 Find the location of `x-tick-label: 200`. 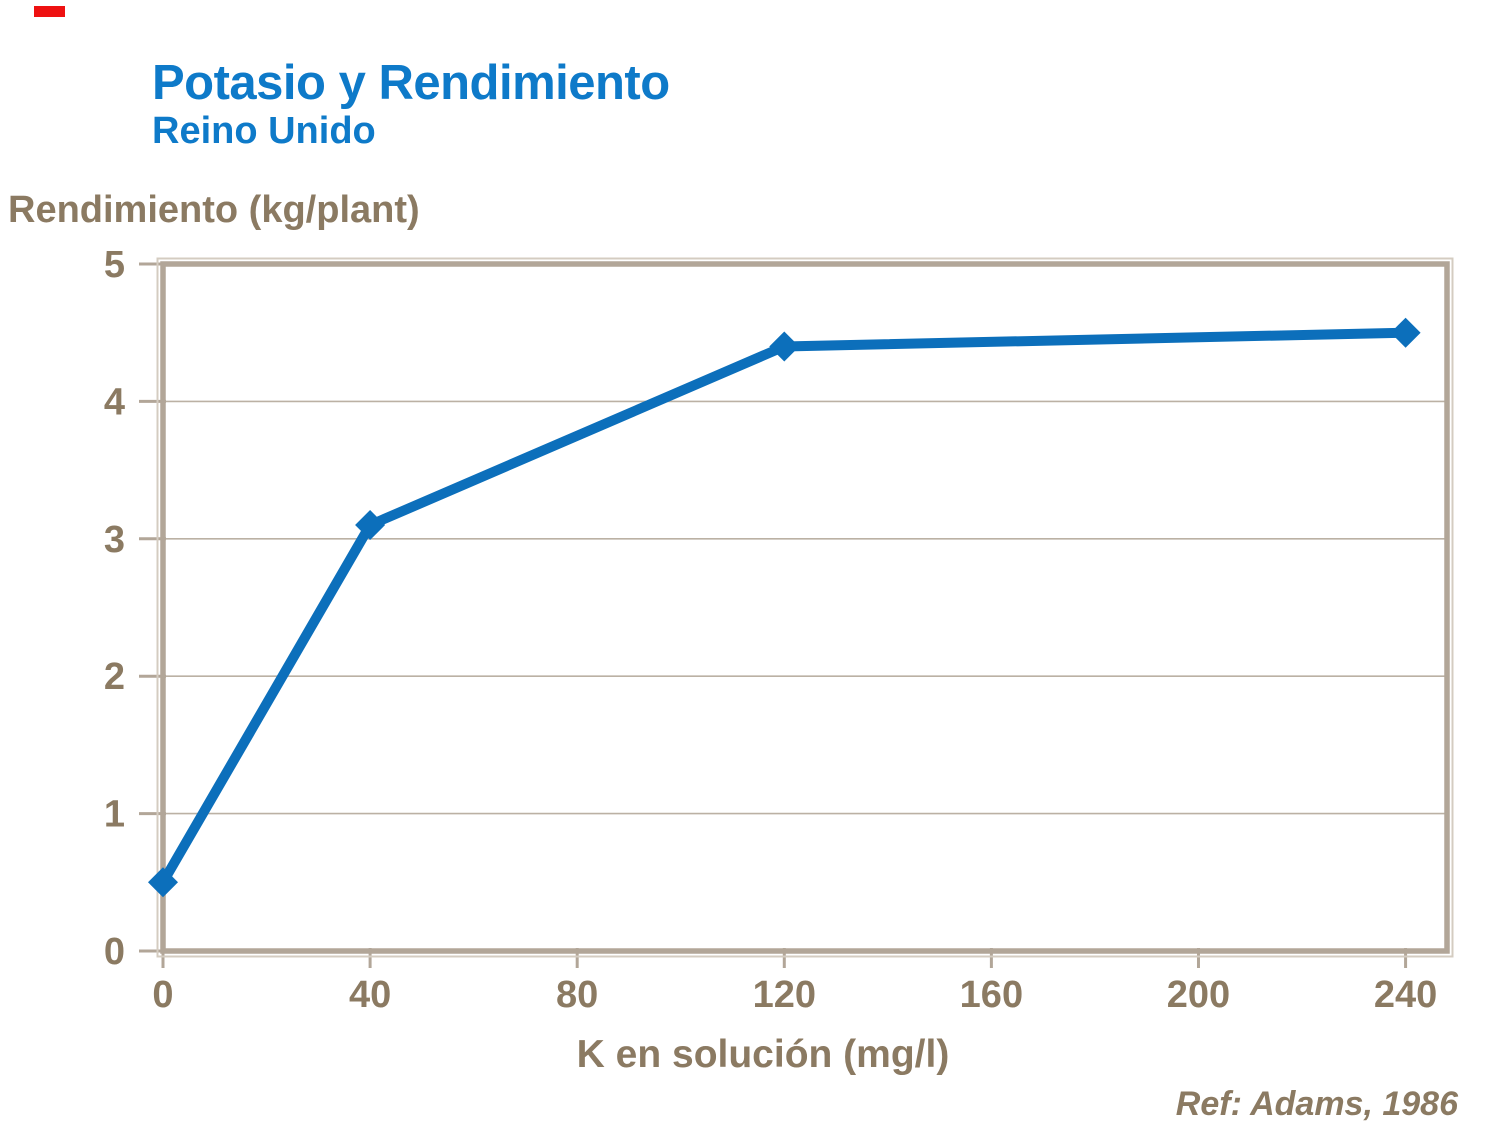

x-tick-label: 200 is located at coordinates (1198, 995).